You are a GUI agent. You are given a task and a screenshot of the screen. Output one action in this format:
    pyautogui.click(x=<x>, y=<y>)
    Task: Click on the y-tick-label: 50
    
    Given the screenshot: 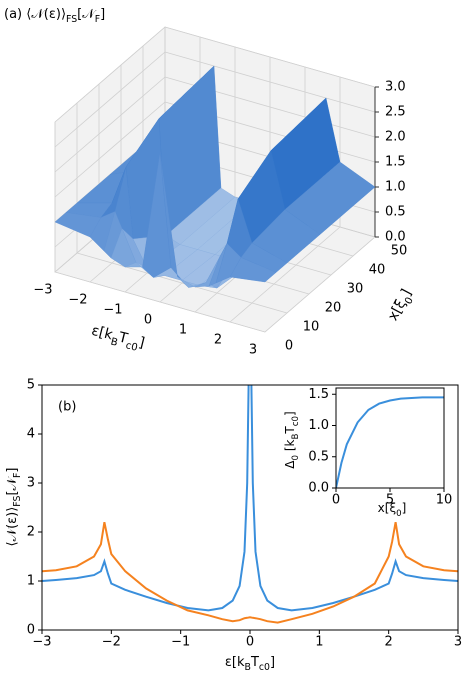 What is the action you would take?
    pyautogui.click(x=399, y=251)
    